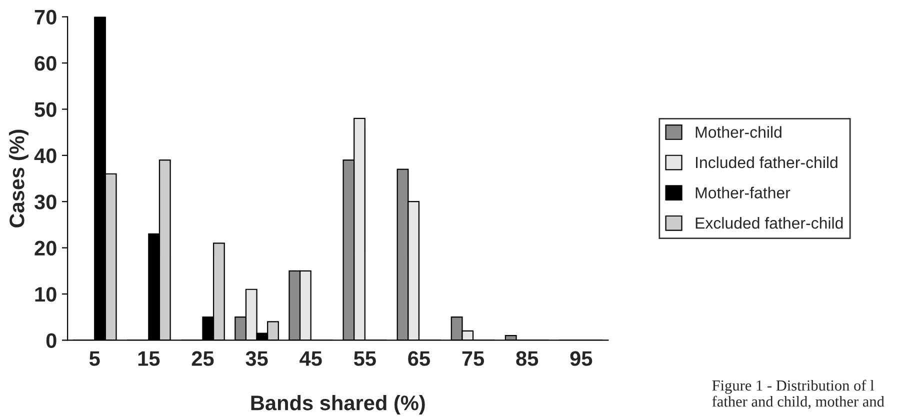 This screenshot has height=420, width=901. I want to click on caption: Figure 1 - Distribution of l father and child, mother and, so click(798, 394).